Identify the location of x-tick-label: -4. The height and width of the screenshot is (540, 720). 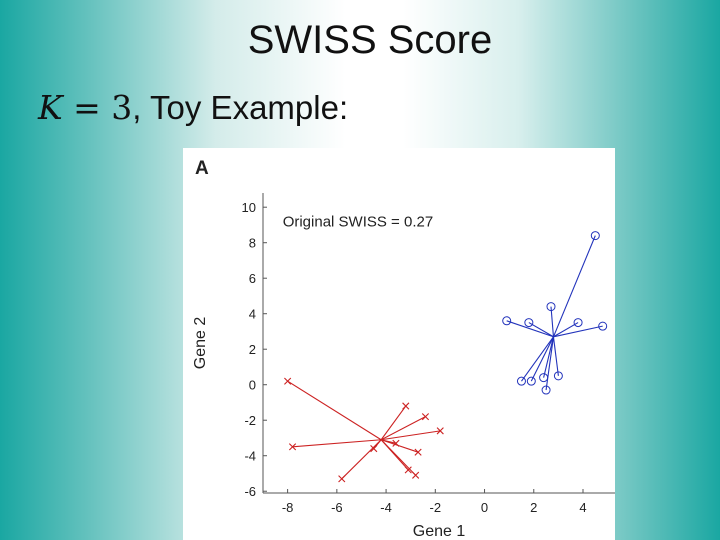
(386, 507).